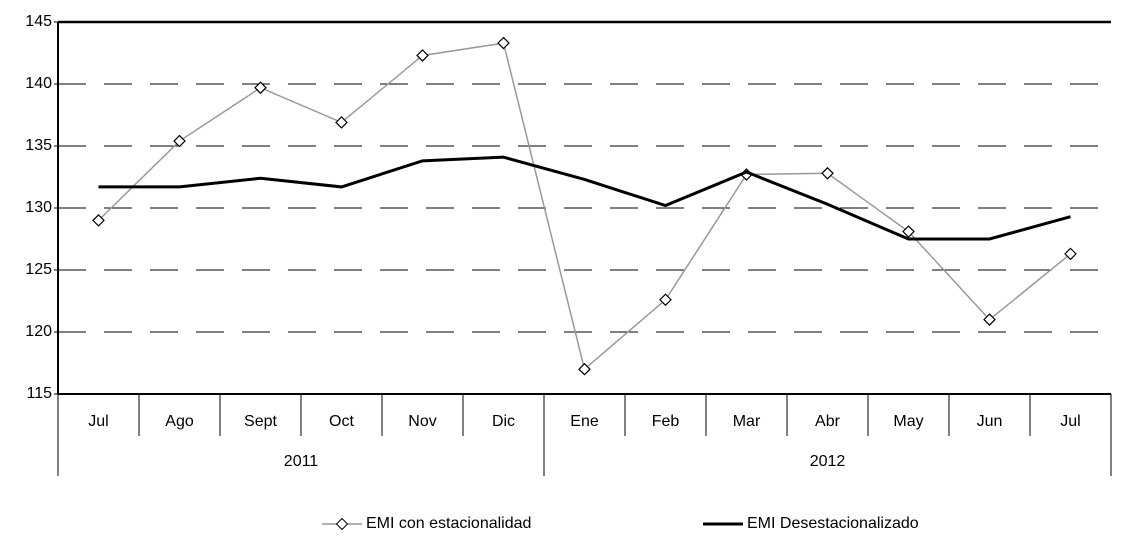 This screenshot has width=1129, height=543. What do you see at coordinates (747, 421) in the screenshot?
I see `x-tick-label: Mar` at bounding box center [747, 421].